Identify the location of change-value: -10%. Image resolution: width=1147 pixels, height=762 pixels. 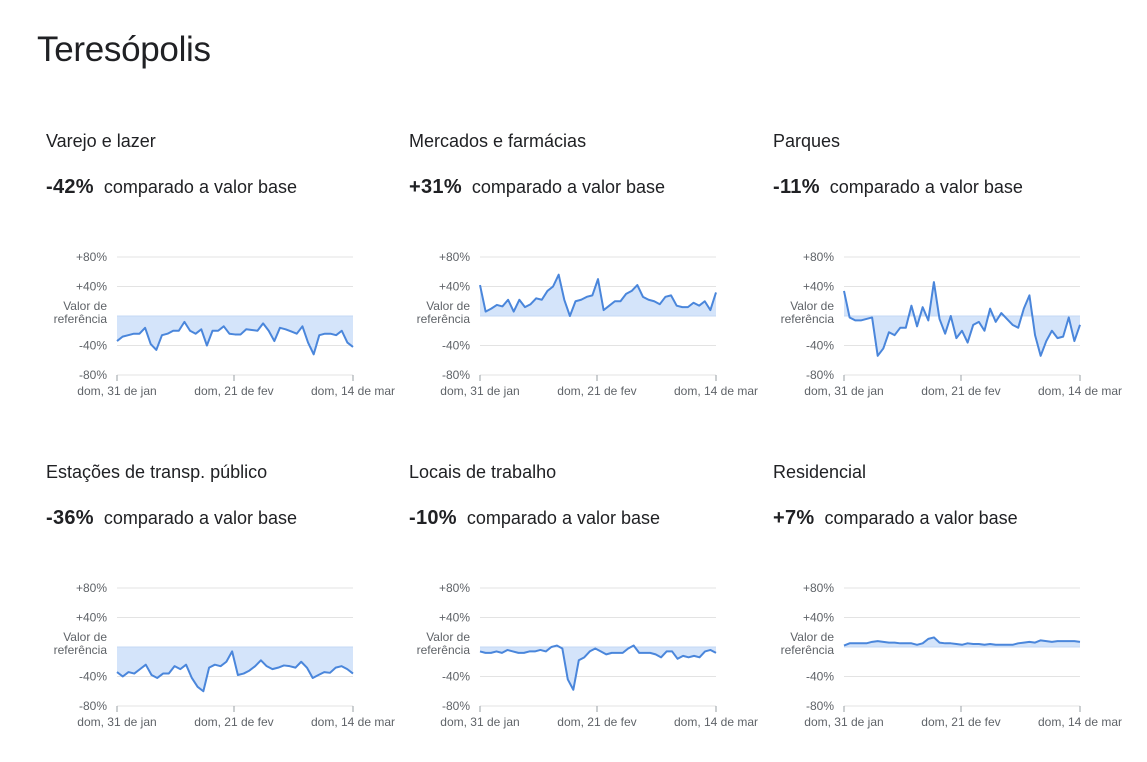
(433, 518).